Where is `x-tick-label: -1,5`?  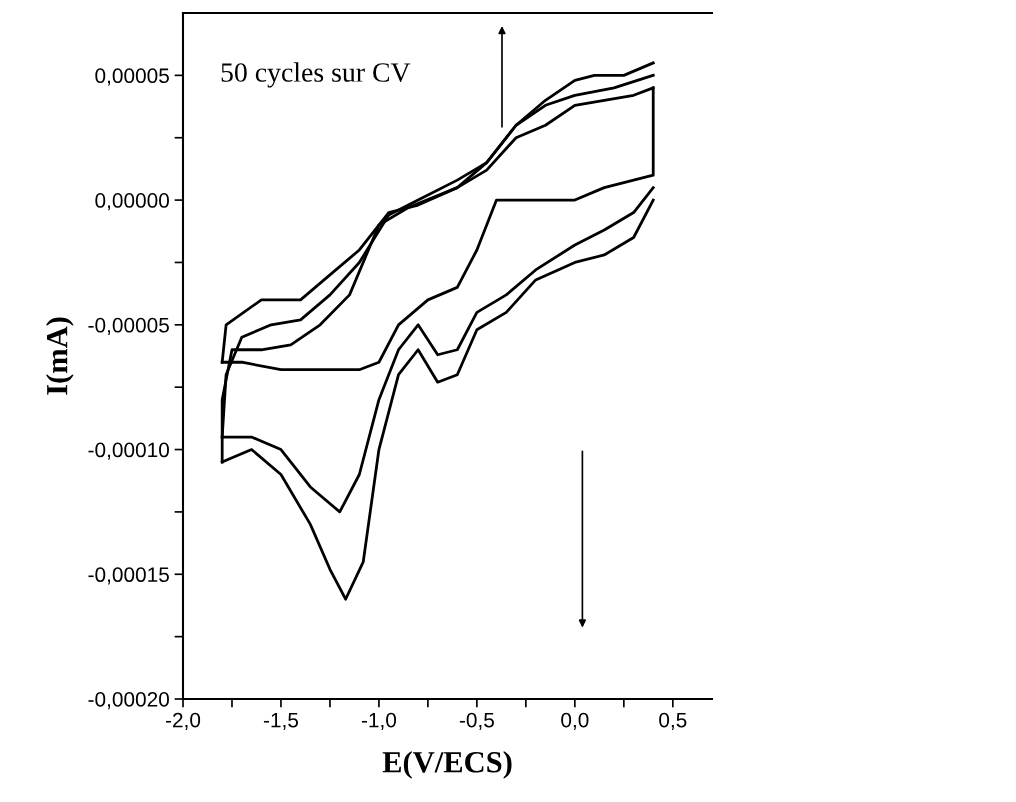
x-tick-label: -1,5 is located at coordinates (281, 721).